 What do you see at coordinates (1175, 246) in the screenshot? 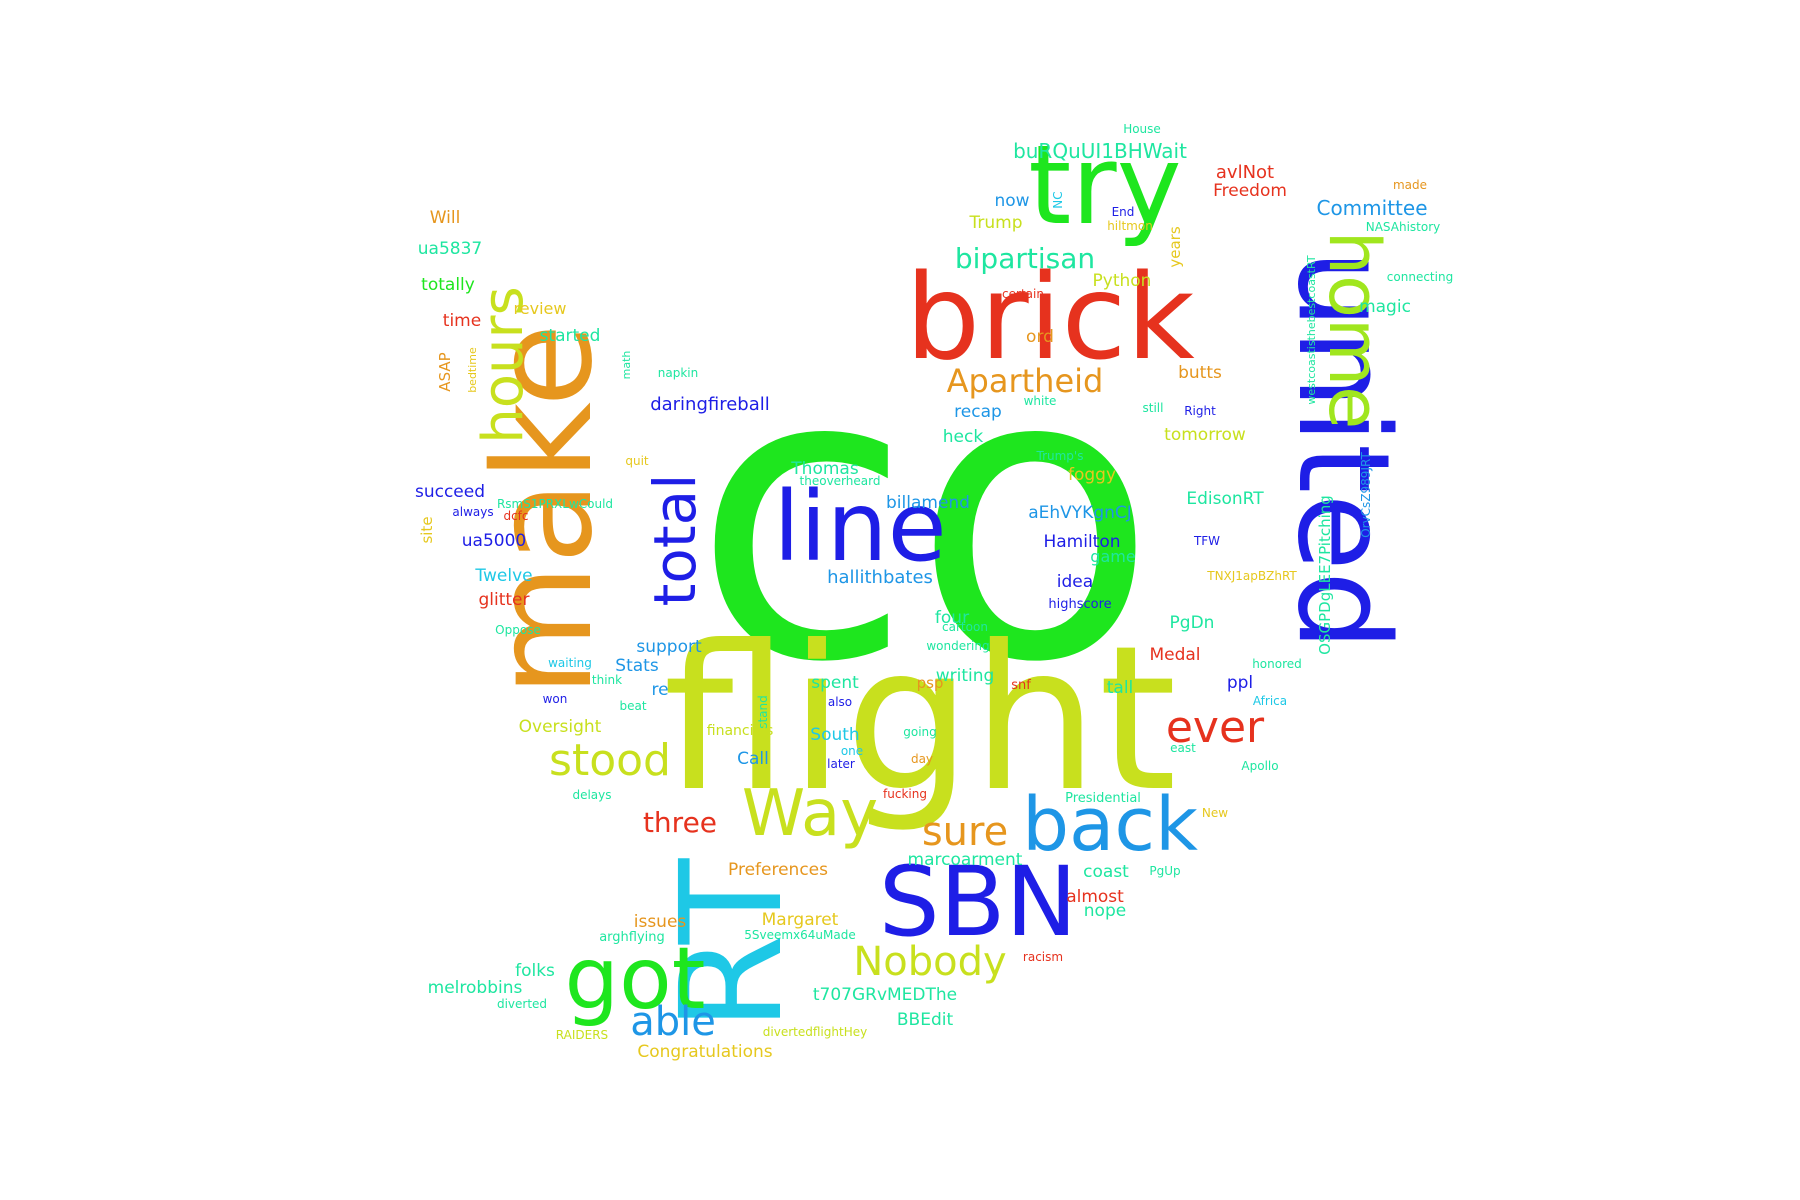
I see `word-years: years` at bounding box center [1175, 246].